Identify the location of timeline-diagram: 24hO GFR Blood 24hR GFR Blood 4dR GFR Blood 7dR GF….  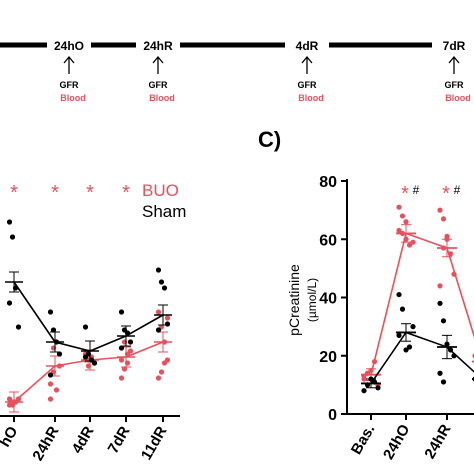
(237, 69).